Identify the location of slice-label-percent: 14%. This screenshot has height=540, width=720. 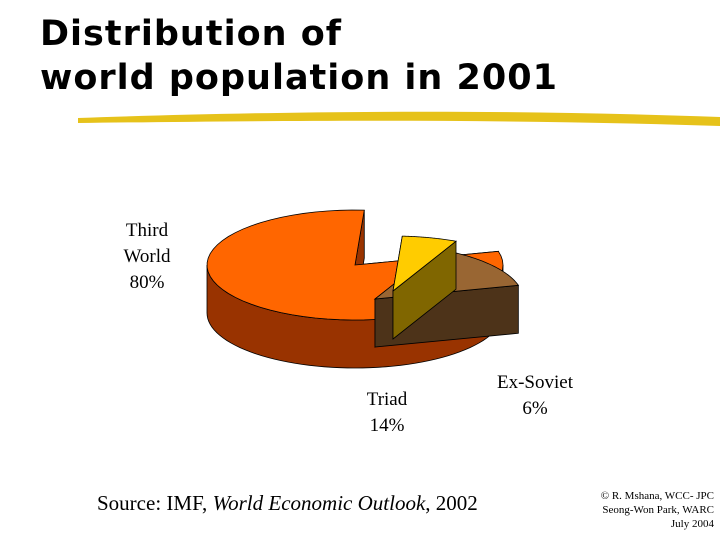
(387, 425).